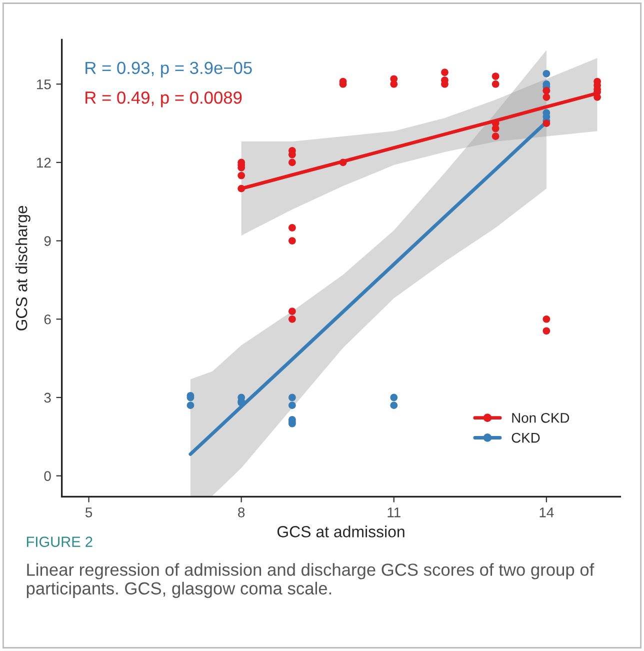 This screenshot has width=644, height=651. I want to click on annotation: R = 0.49, p = 0.0089, so click(164, 99).